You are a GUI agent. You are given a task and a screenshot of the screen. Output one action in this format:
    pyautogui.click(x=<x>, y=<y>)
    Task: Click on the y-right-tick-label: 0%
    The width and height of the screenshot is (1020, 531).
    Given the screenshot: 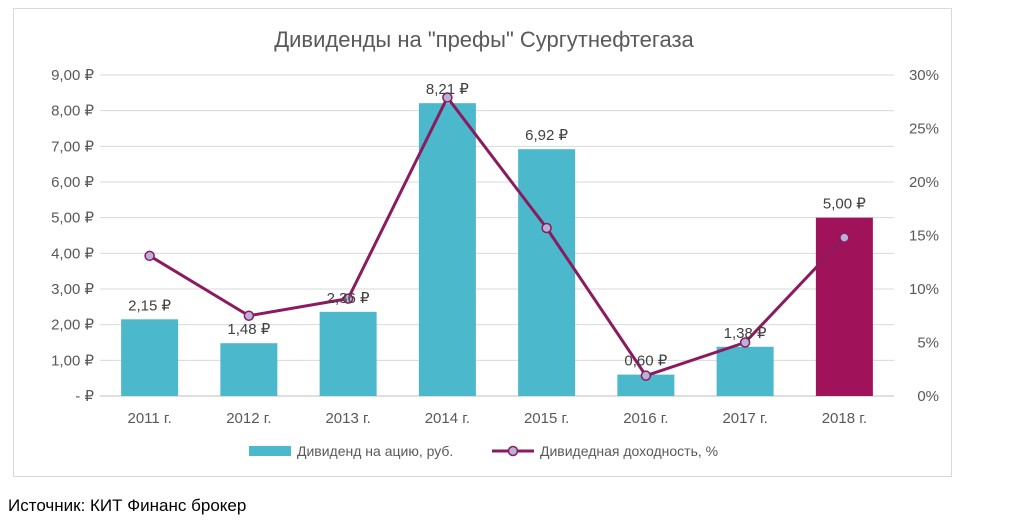 What is the action you would take?
    pyautogui.click(x=928, y=396)
    